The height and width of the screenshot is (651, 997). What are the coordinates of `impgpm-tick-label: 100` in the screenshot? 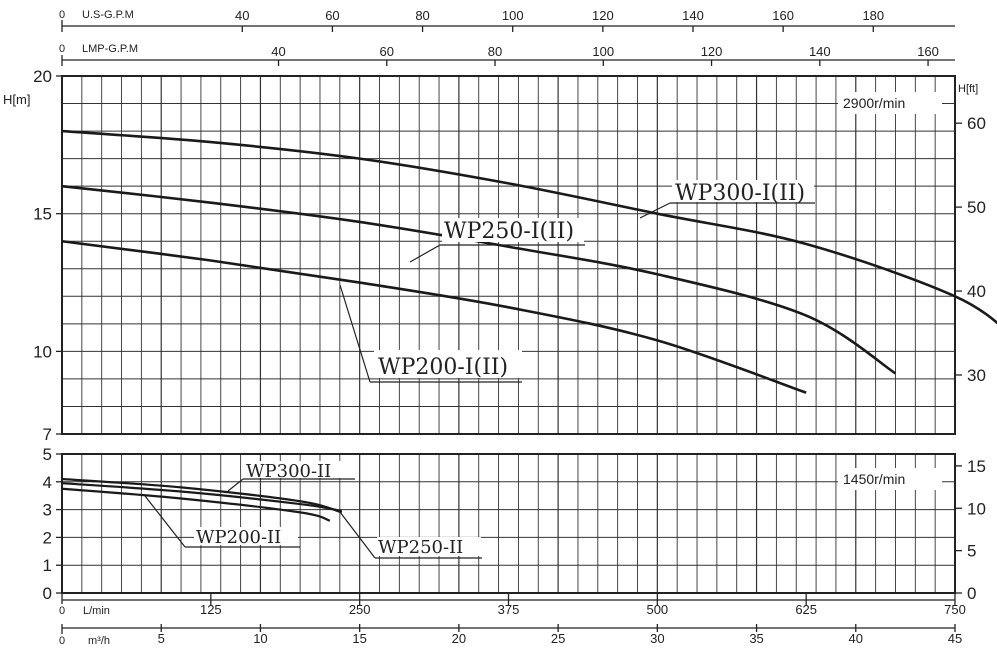 It's located at (603, 51).